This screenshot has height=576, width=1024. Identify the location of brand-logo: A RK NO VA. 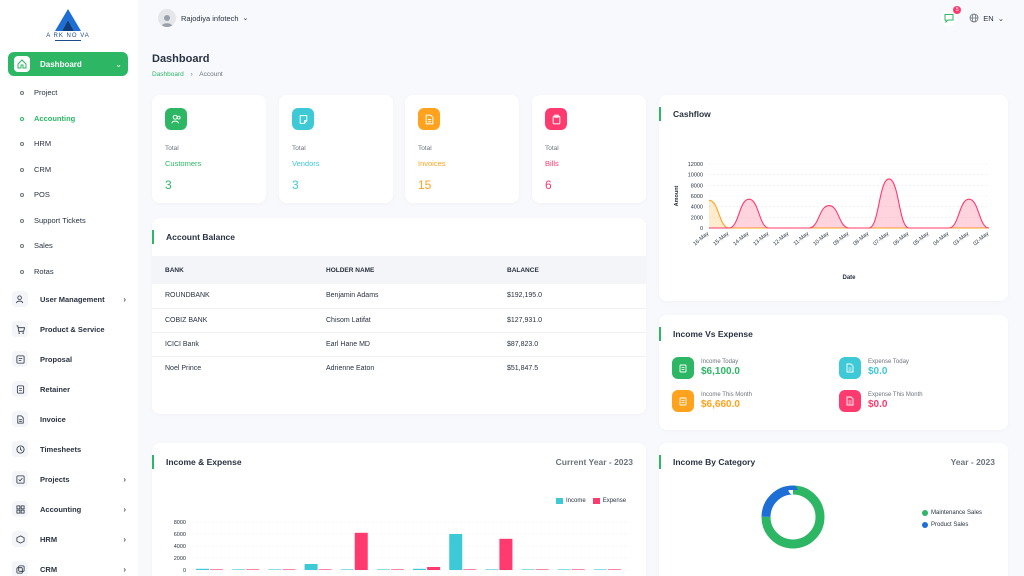
(68, 27).